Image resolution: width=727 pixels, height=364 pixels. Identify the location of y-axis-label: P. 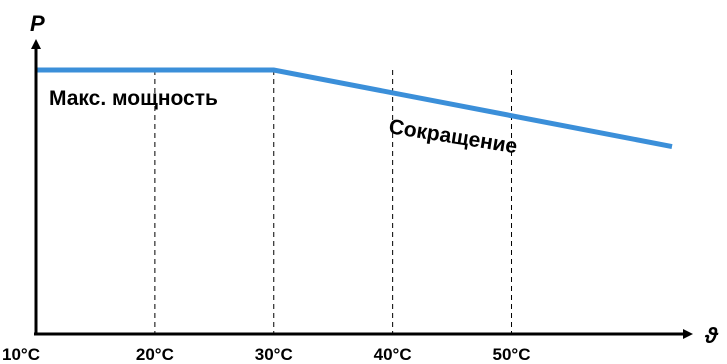
(37, 23).